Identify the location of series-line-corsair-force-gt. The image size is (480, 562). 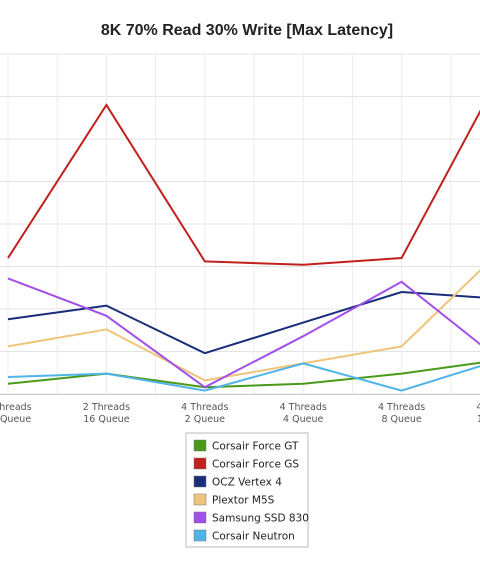
(243, 375).